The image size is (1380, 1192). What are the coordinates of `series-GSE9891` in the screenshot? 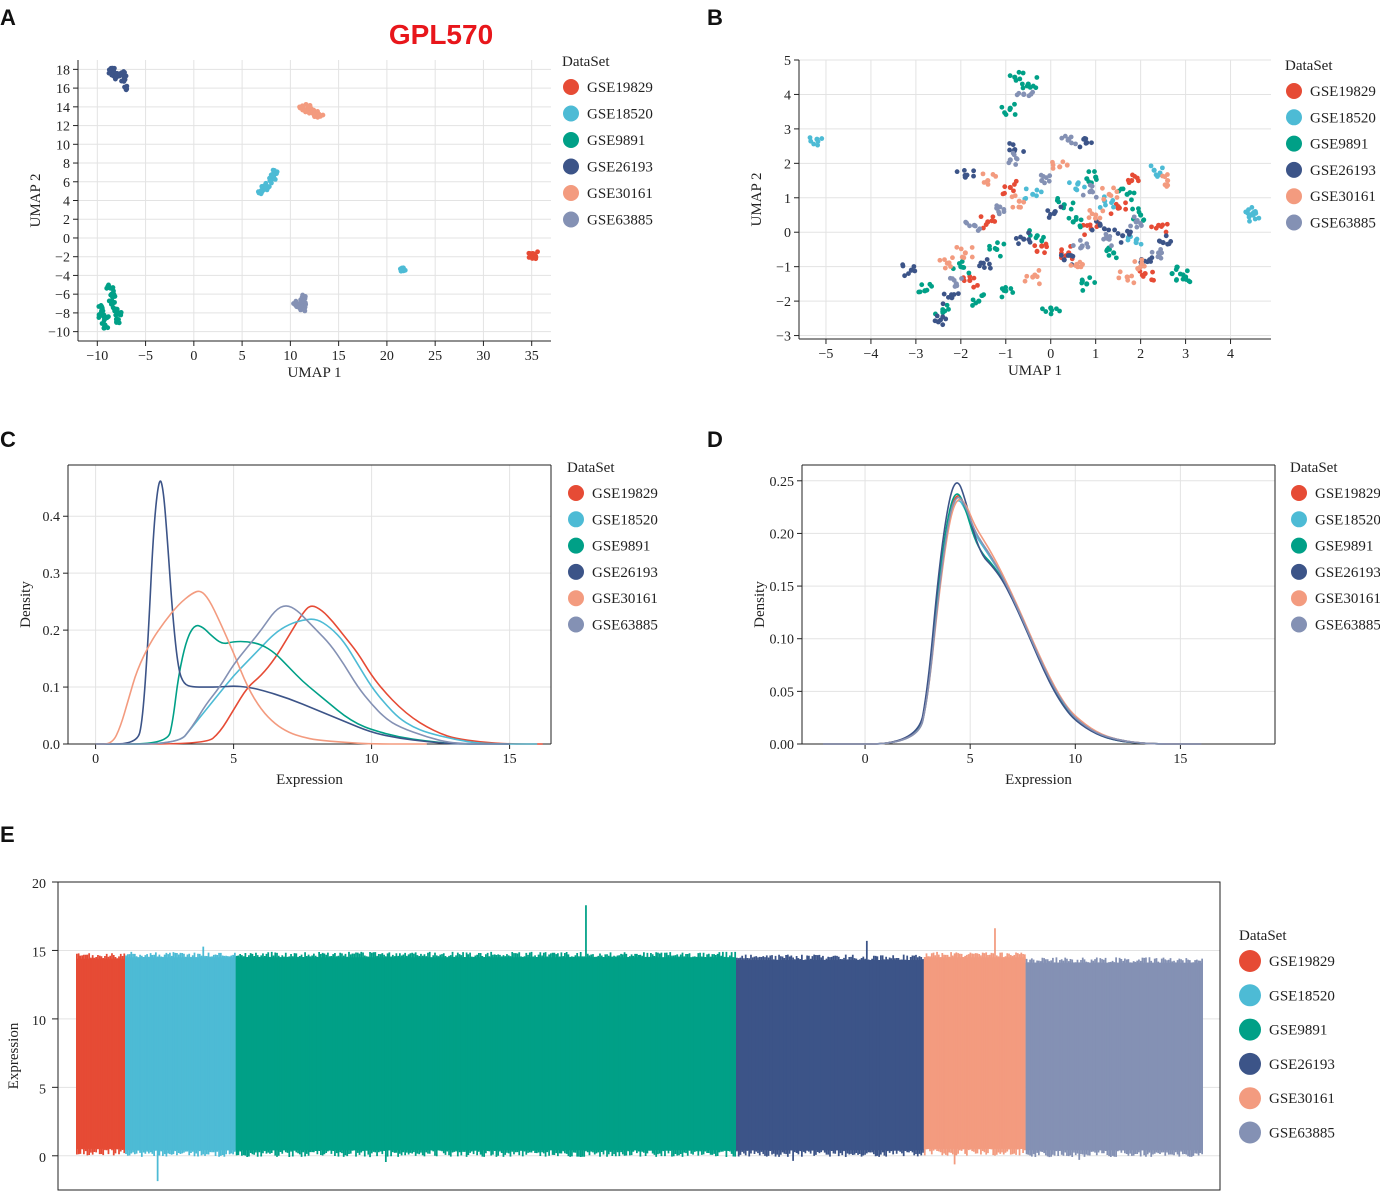 It's located at (110, 306).